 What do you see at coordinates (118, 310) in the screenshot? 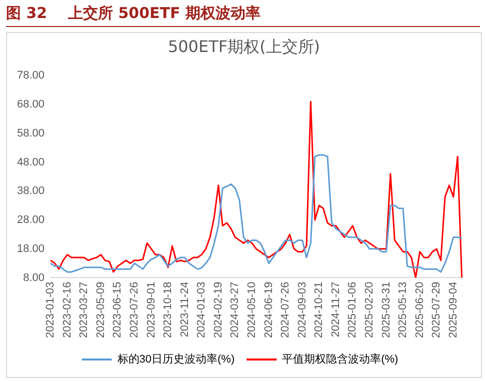
I see `x-tick-label: 2023-06-15` at bounding box center [118, 310].